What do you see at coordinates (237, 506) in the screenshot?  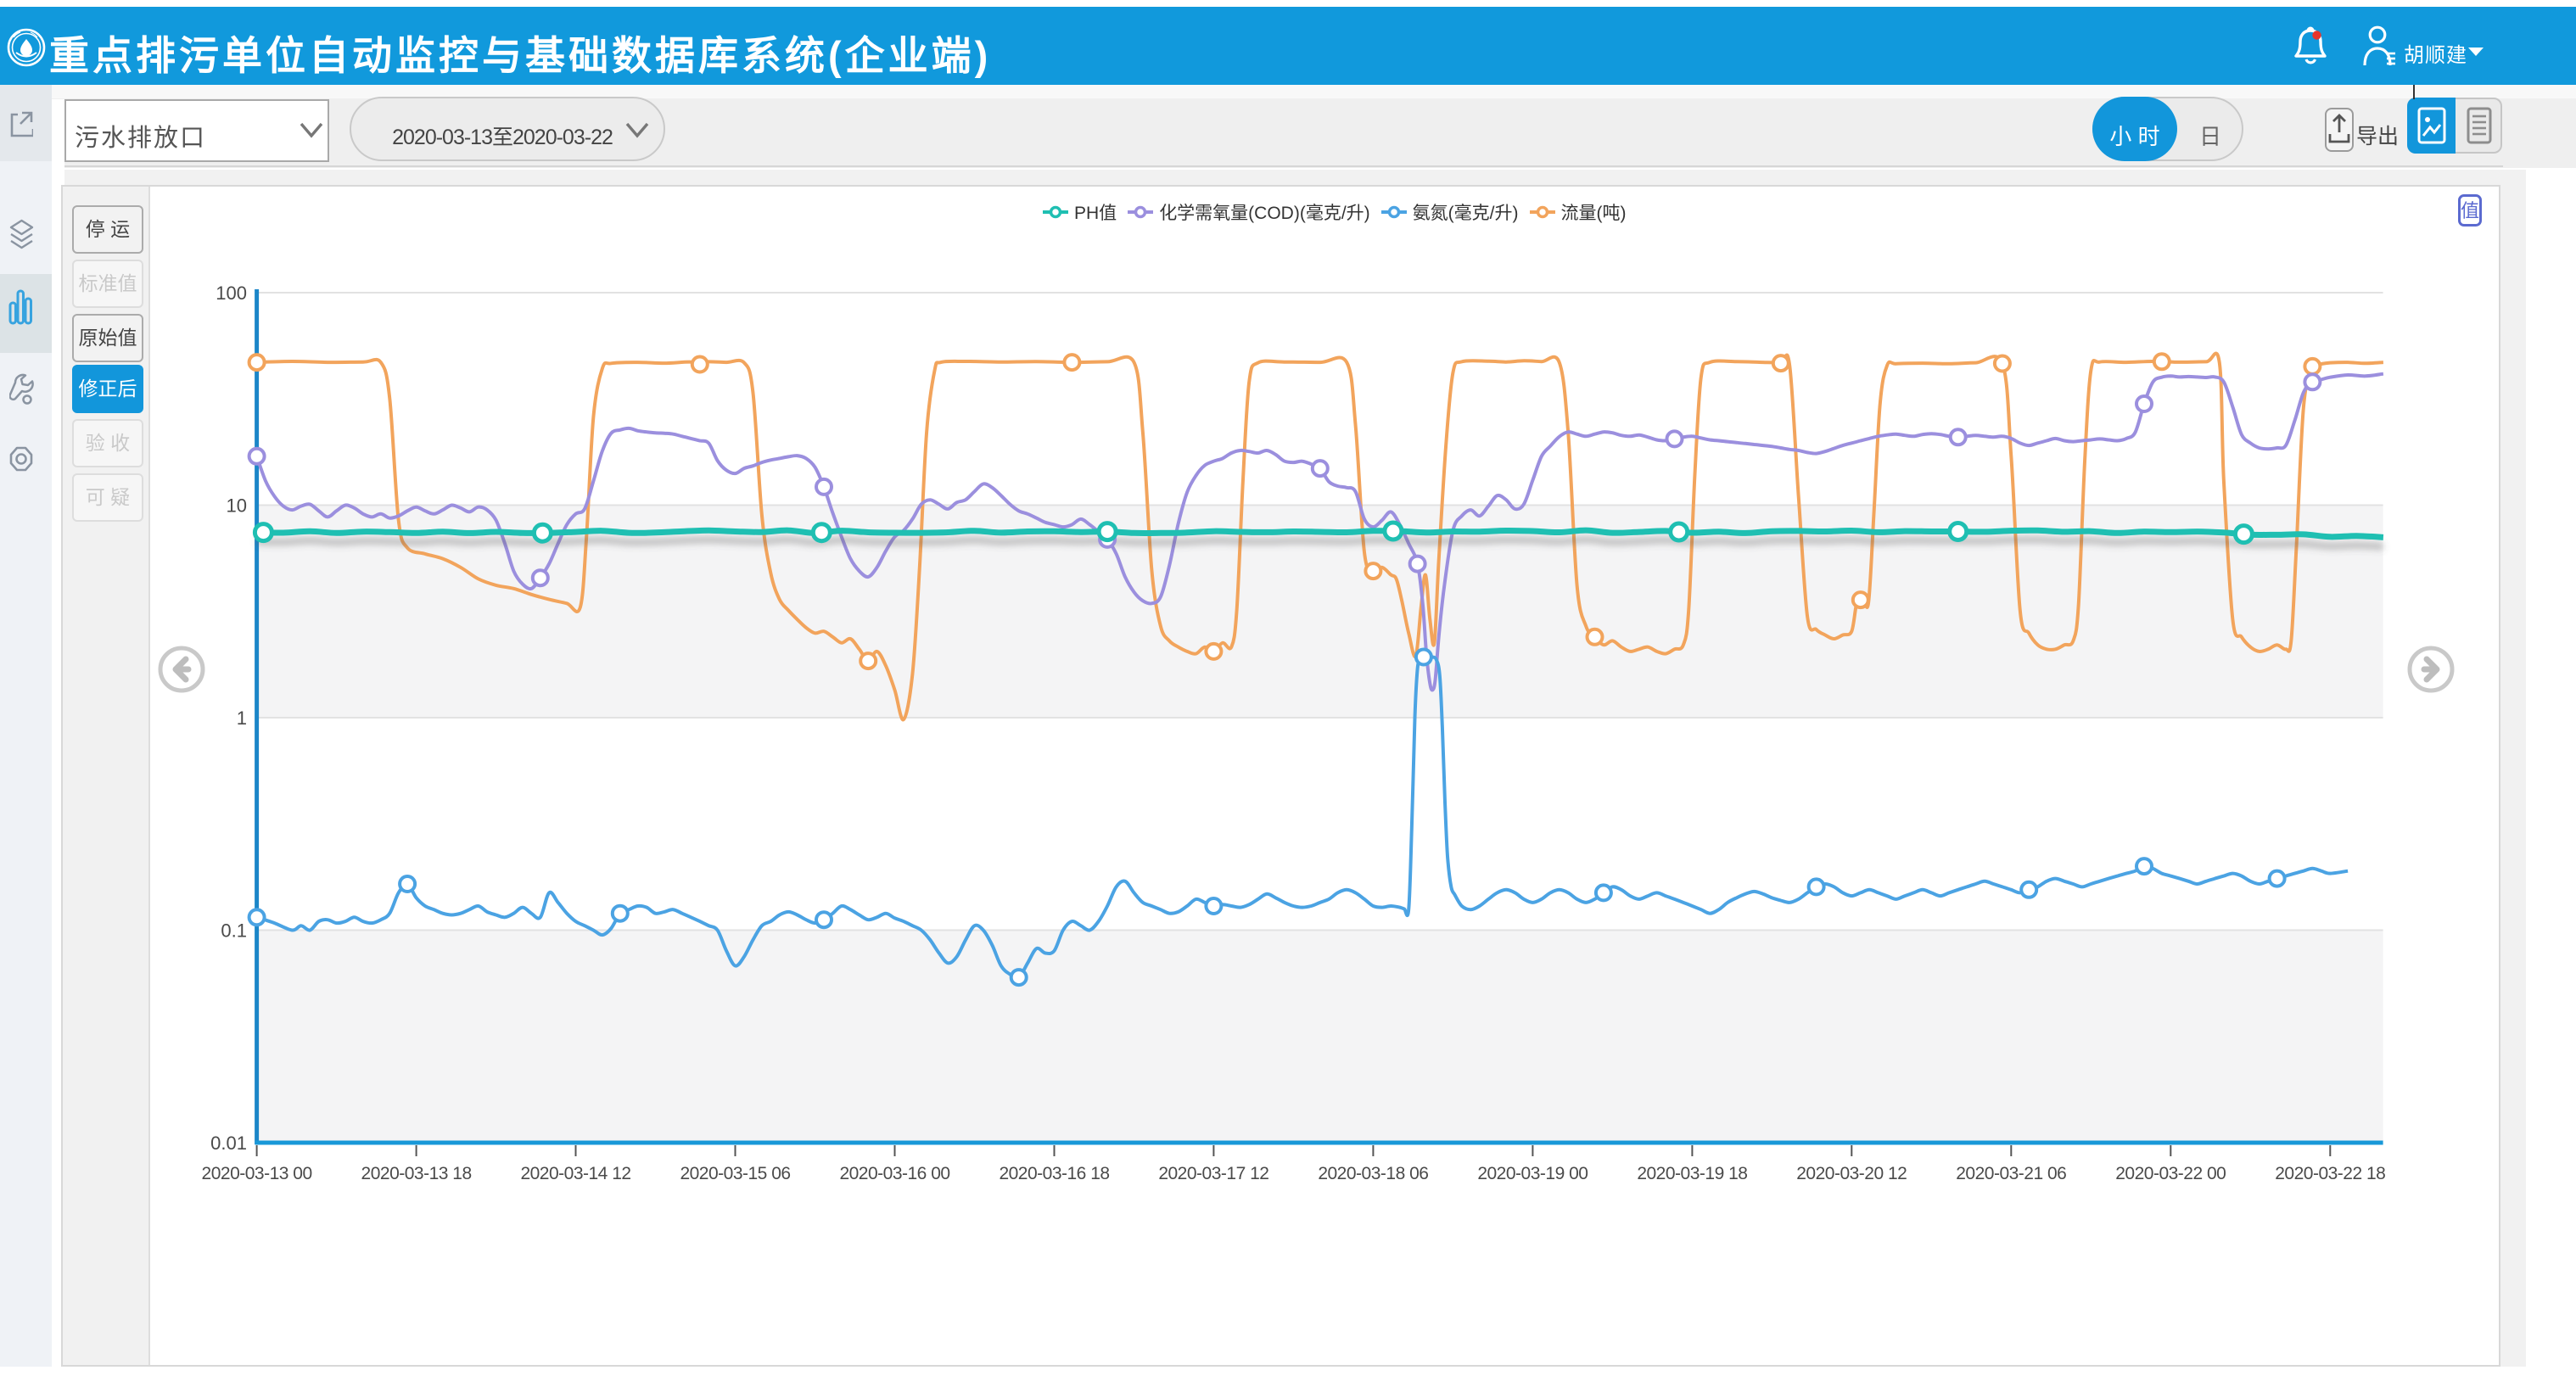 I see `svg-text: 10` at bounding box center [237, 506].